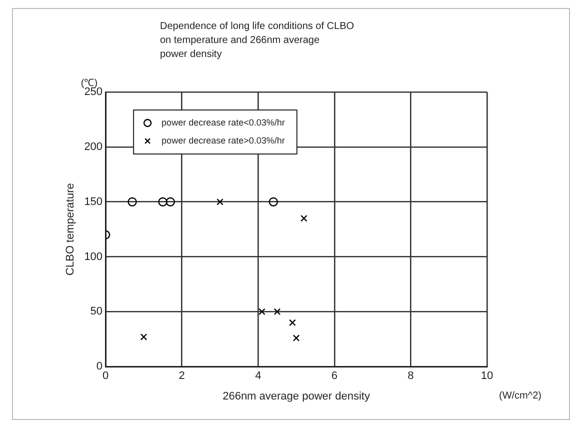 The width and height of the screenshot is (583, 431). I want to click on x-tick-label: 8, so click(411, 376).